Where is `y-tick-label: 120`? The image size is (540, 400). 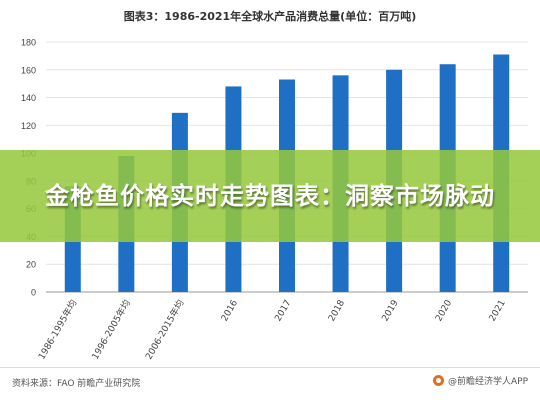
y-tick-label: 120 is located at coordinates (28, 126).